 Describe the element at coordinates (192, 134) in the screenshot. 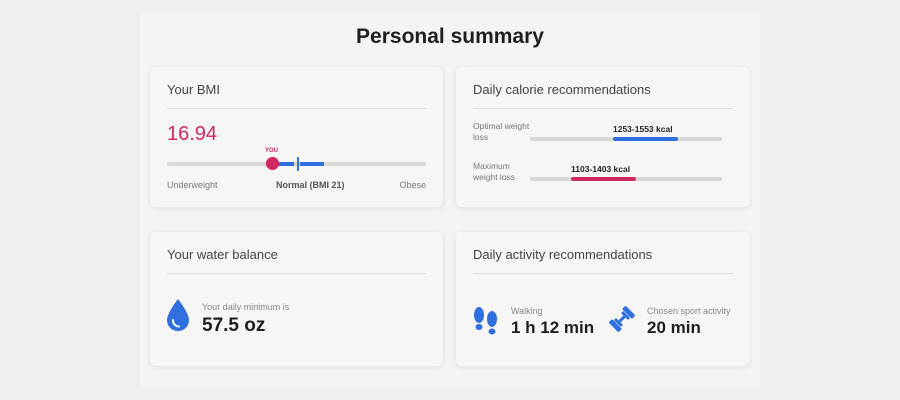

I see `bmi-value: 16.94` at that location.